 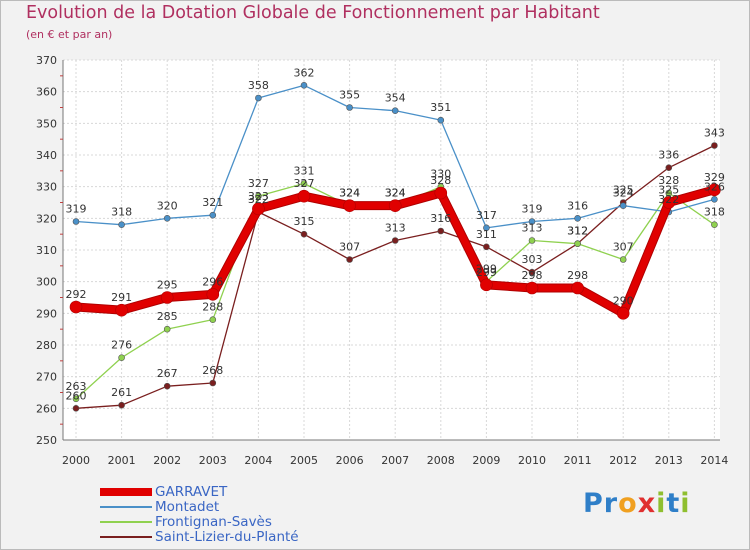 What do you see at coordinates (577, 231) in the screenshot?
I see `data-label: 312` at bounding box center [577, 231].